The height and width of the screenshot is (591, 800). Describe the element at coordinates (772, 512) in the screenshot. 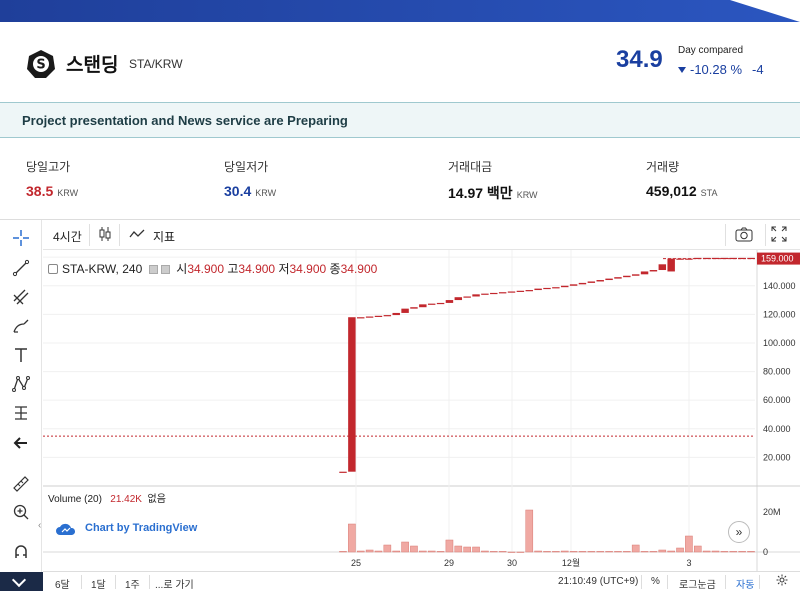

I see `volume-tick-label: 20M` at that location.